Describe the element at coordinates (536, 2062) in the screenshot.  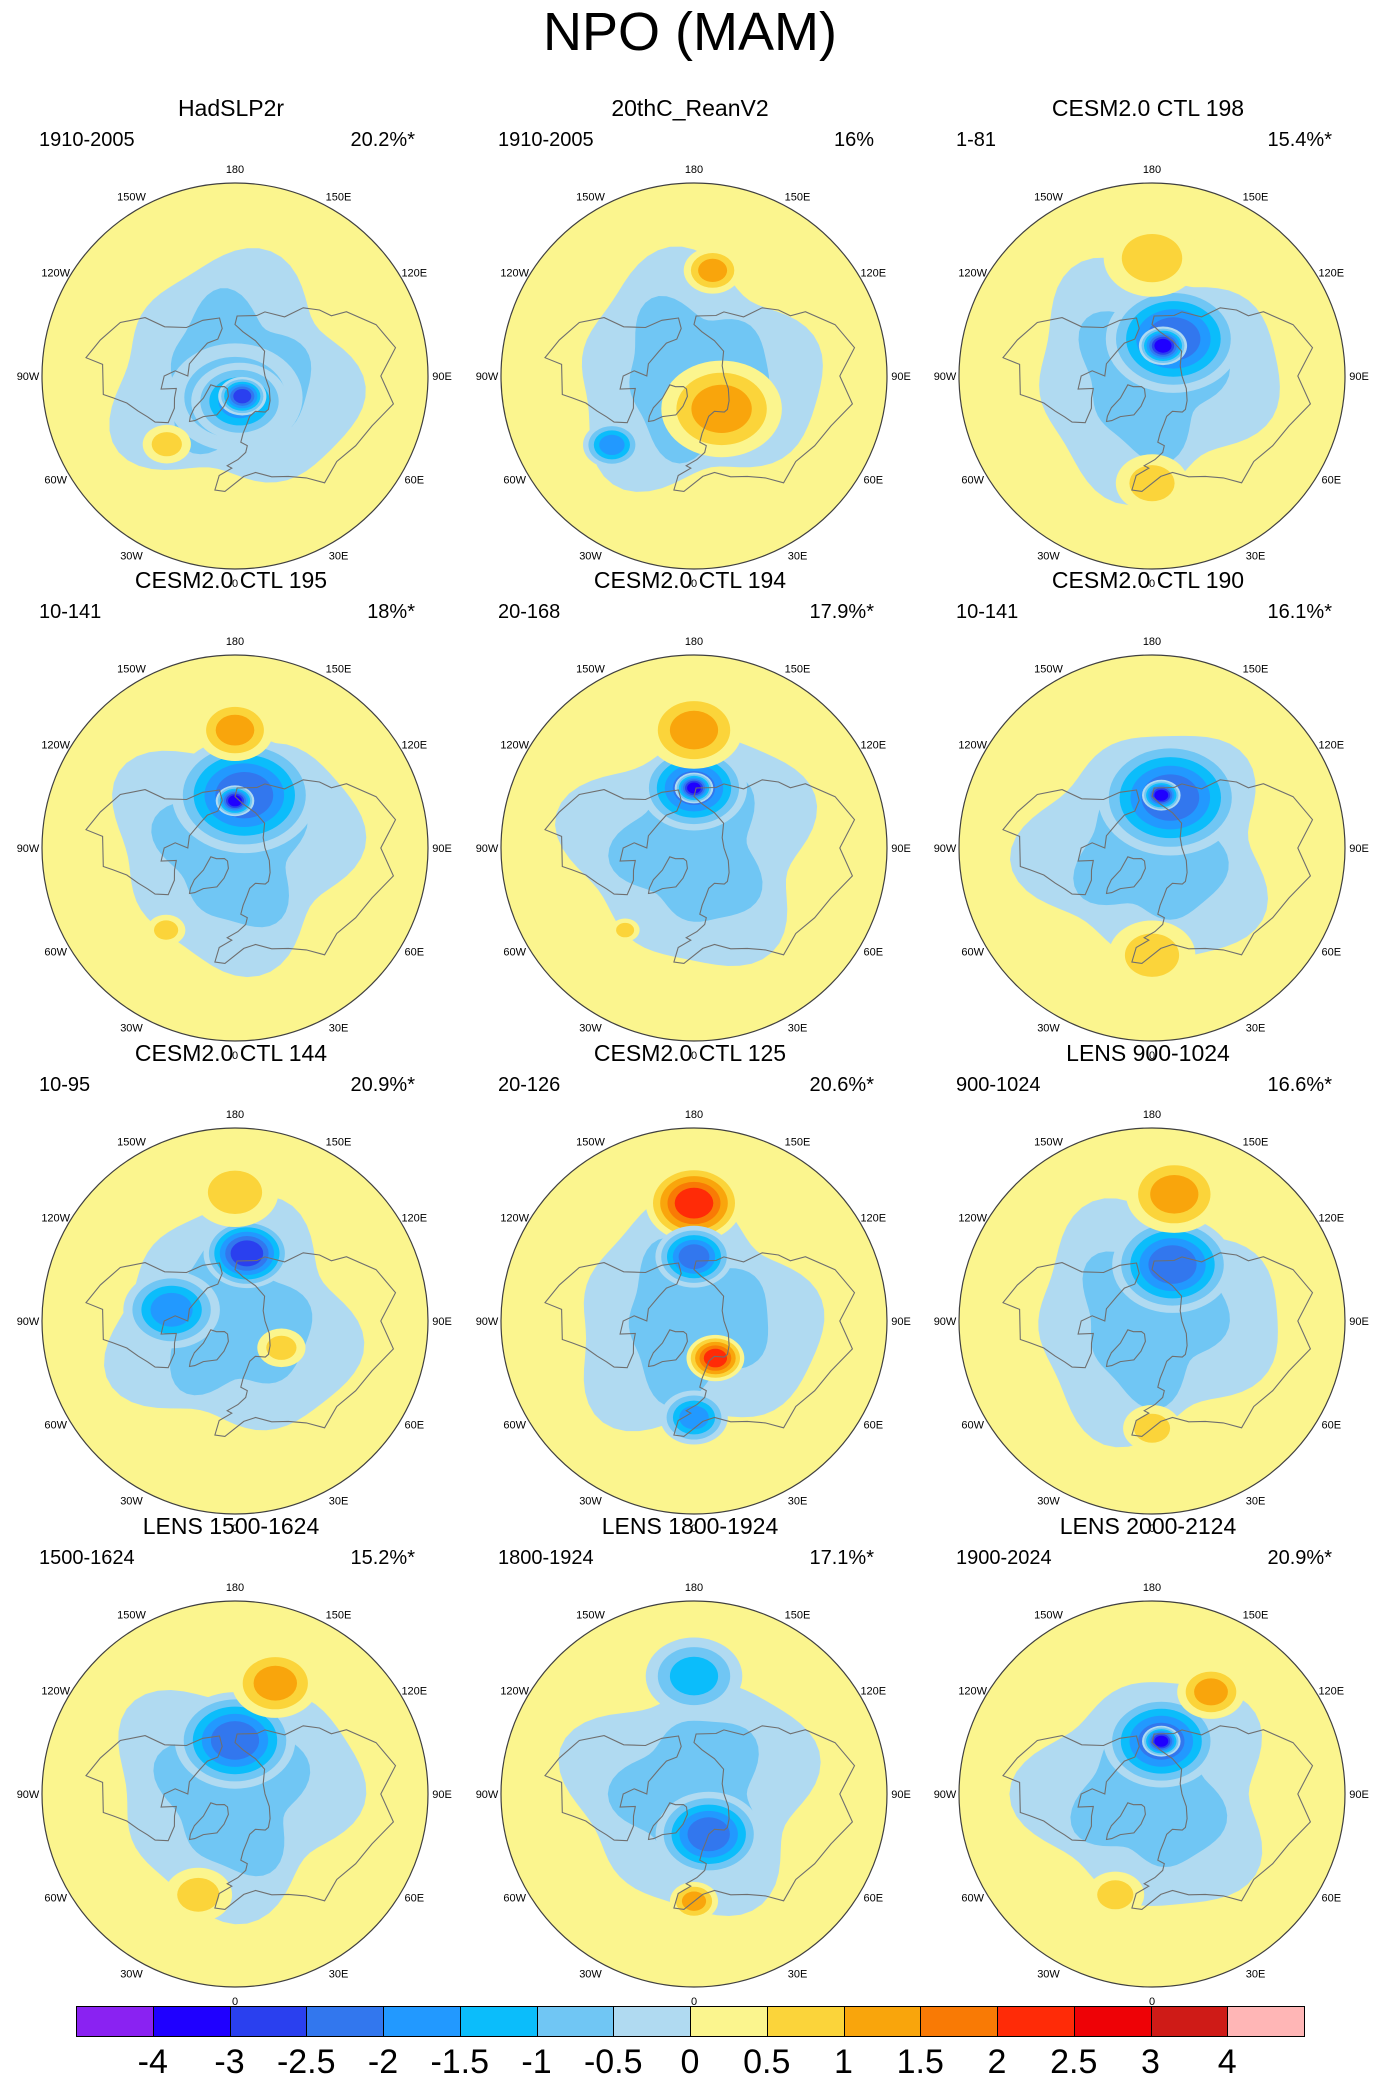
I see `colorbar-tick-label: -1` at that location.